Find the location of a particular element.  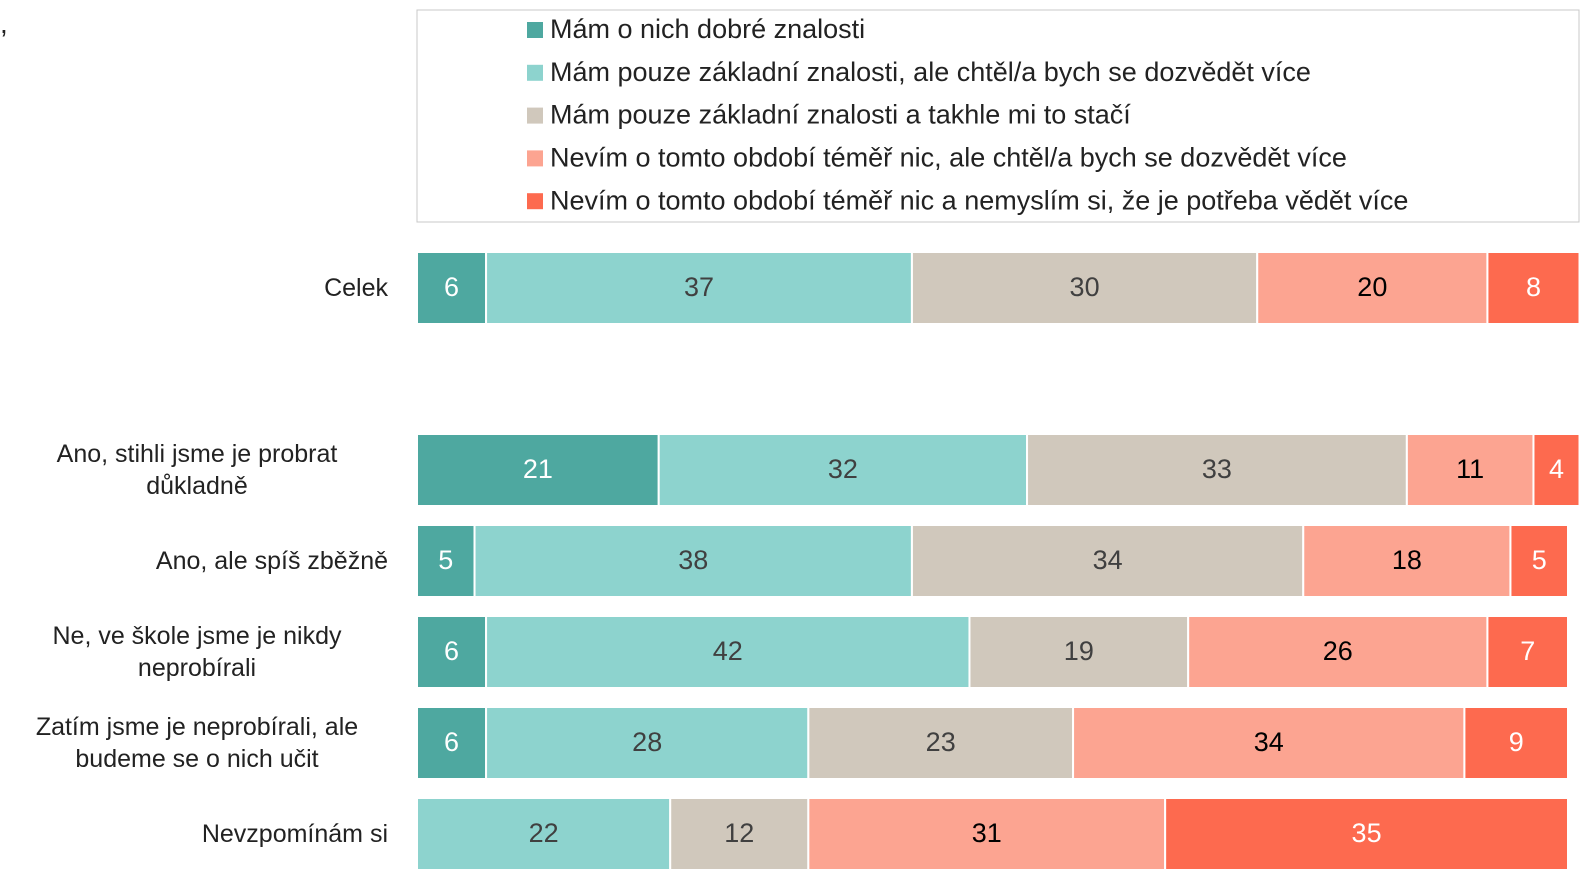

value-label: 8 is located at coordinates (1533, 287).